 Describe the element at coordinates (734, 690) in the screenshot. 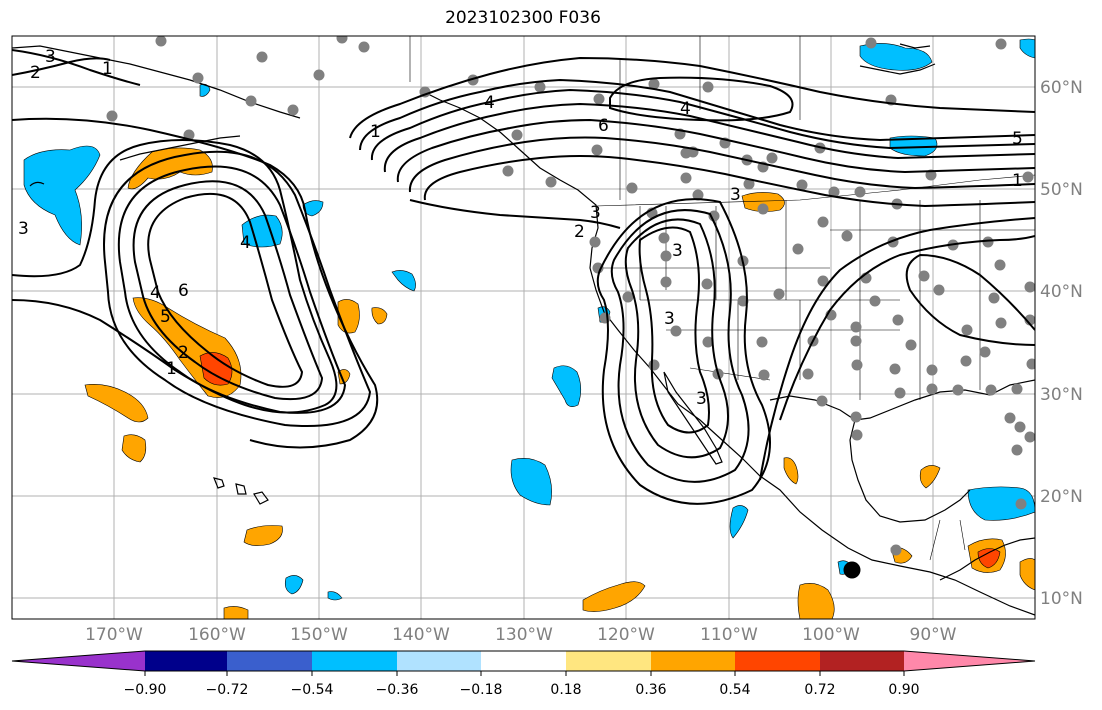

I see `colorbar-tick-label: 0.54` at that location.